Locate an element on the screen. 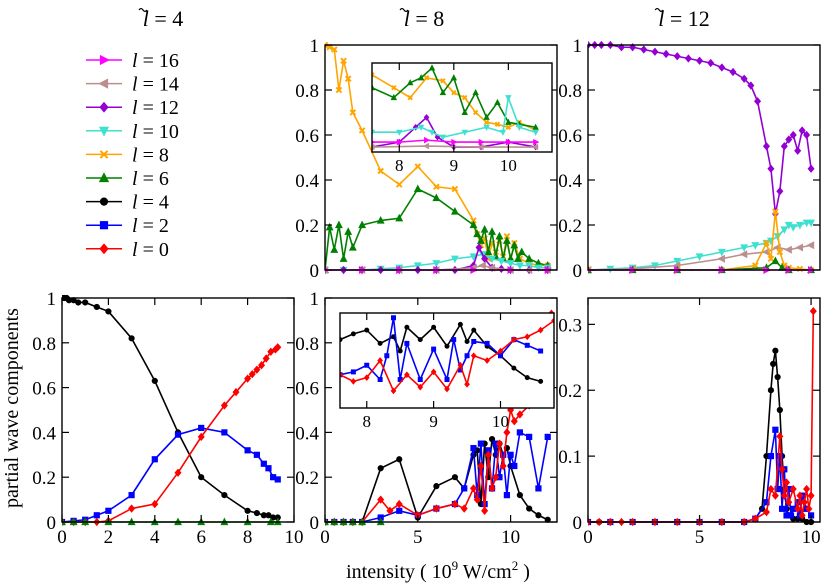 The image size is (822, 585). legend-entry-l0: l = 0 is located at coordinates (127, 250).